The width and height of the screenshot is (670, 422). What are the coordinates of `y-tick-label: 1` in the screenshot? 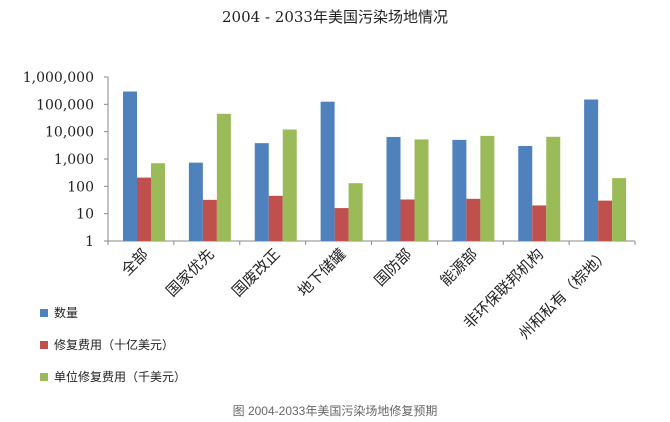 It's located at (89, 242).